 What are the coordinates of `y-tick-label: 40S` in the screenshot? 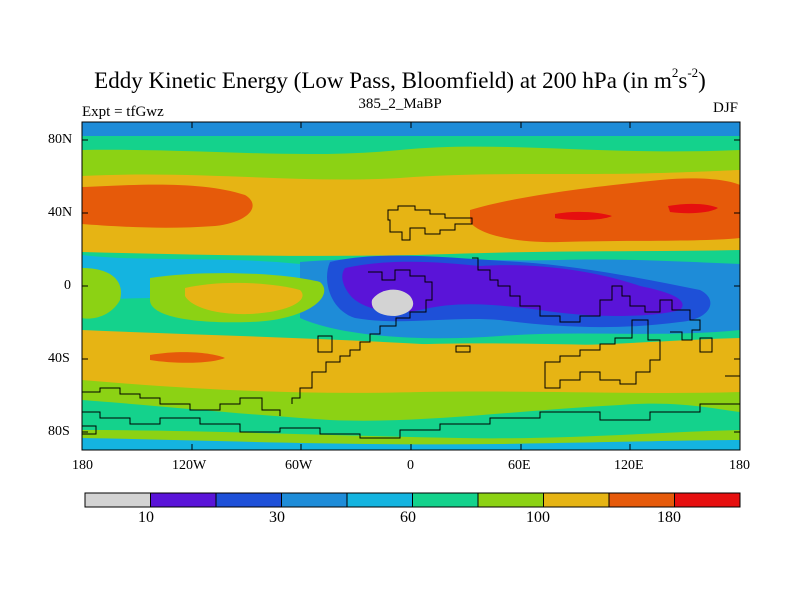 It's located at (59, 358).